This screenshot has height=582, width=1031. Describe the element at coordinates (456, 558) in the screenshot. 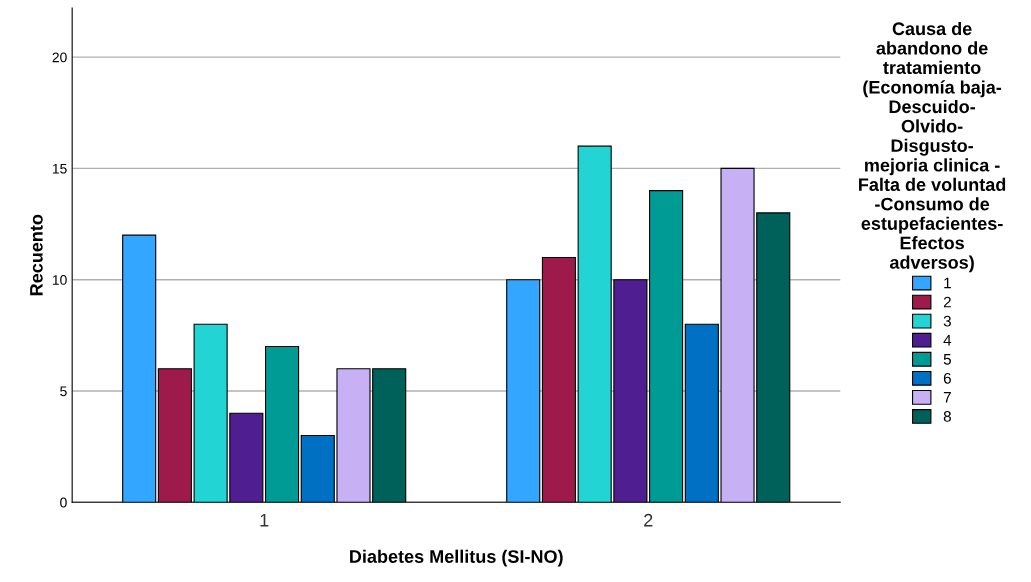

I see `x-axis-title: Diabetes Mellitus (SI-NO)` at that location.